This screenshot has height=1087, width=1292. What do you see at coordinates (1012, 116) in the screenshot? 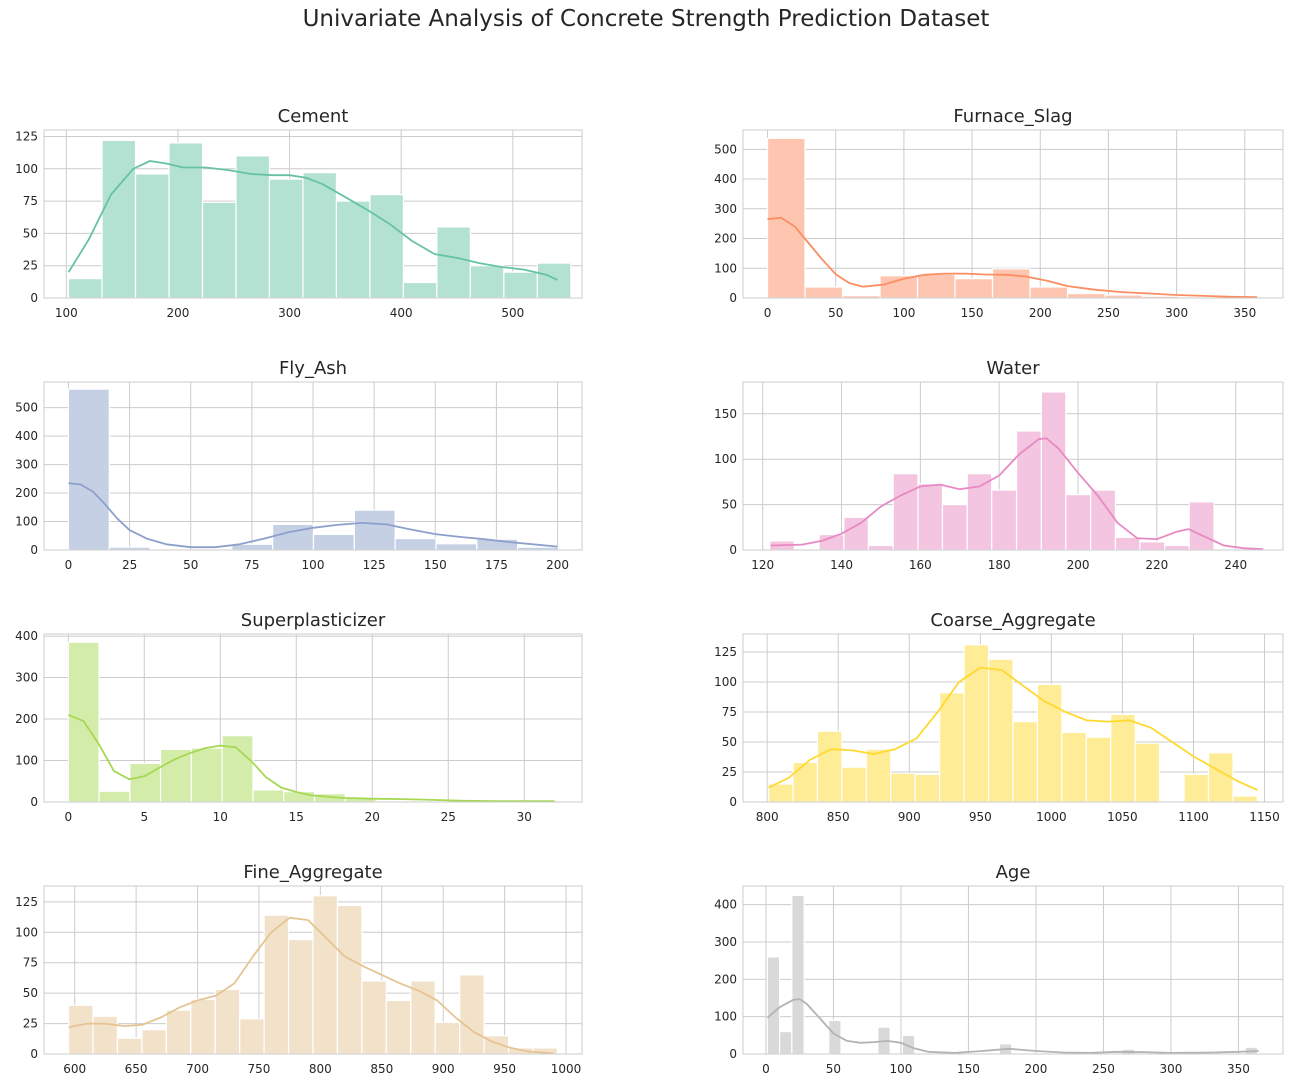
I see `subplot-title: Furnace_Slag` at bounding box center [1012, 116].